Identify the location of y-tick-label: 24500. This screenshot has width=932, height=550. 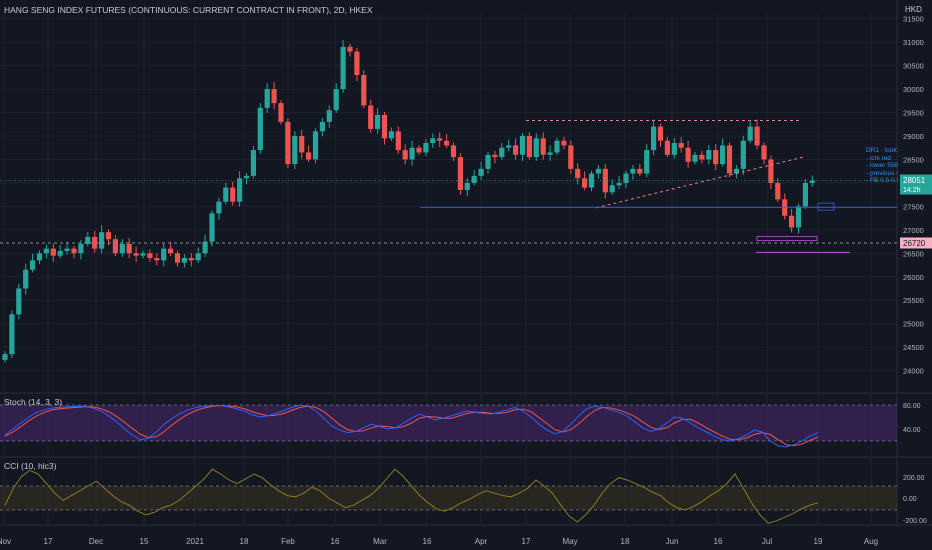
(913, 347).